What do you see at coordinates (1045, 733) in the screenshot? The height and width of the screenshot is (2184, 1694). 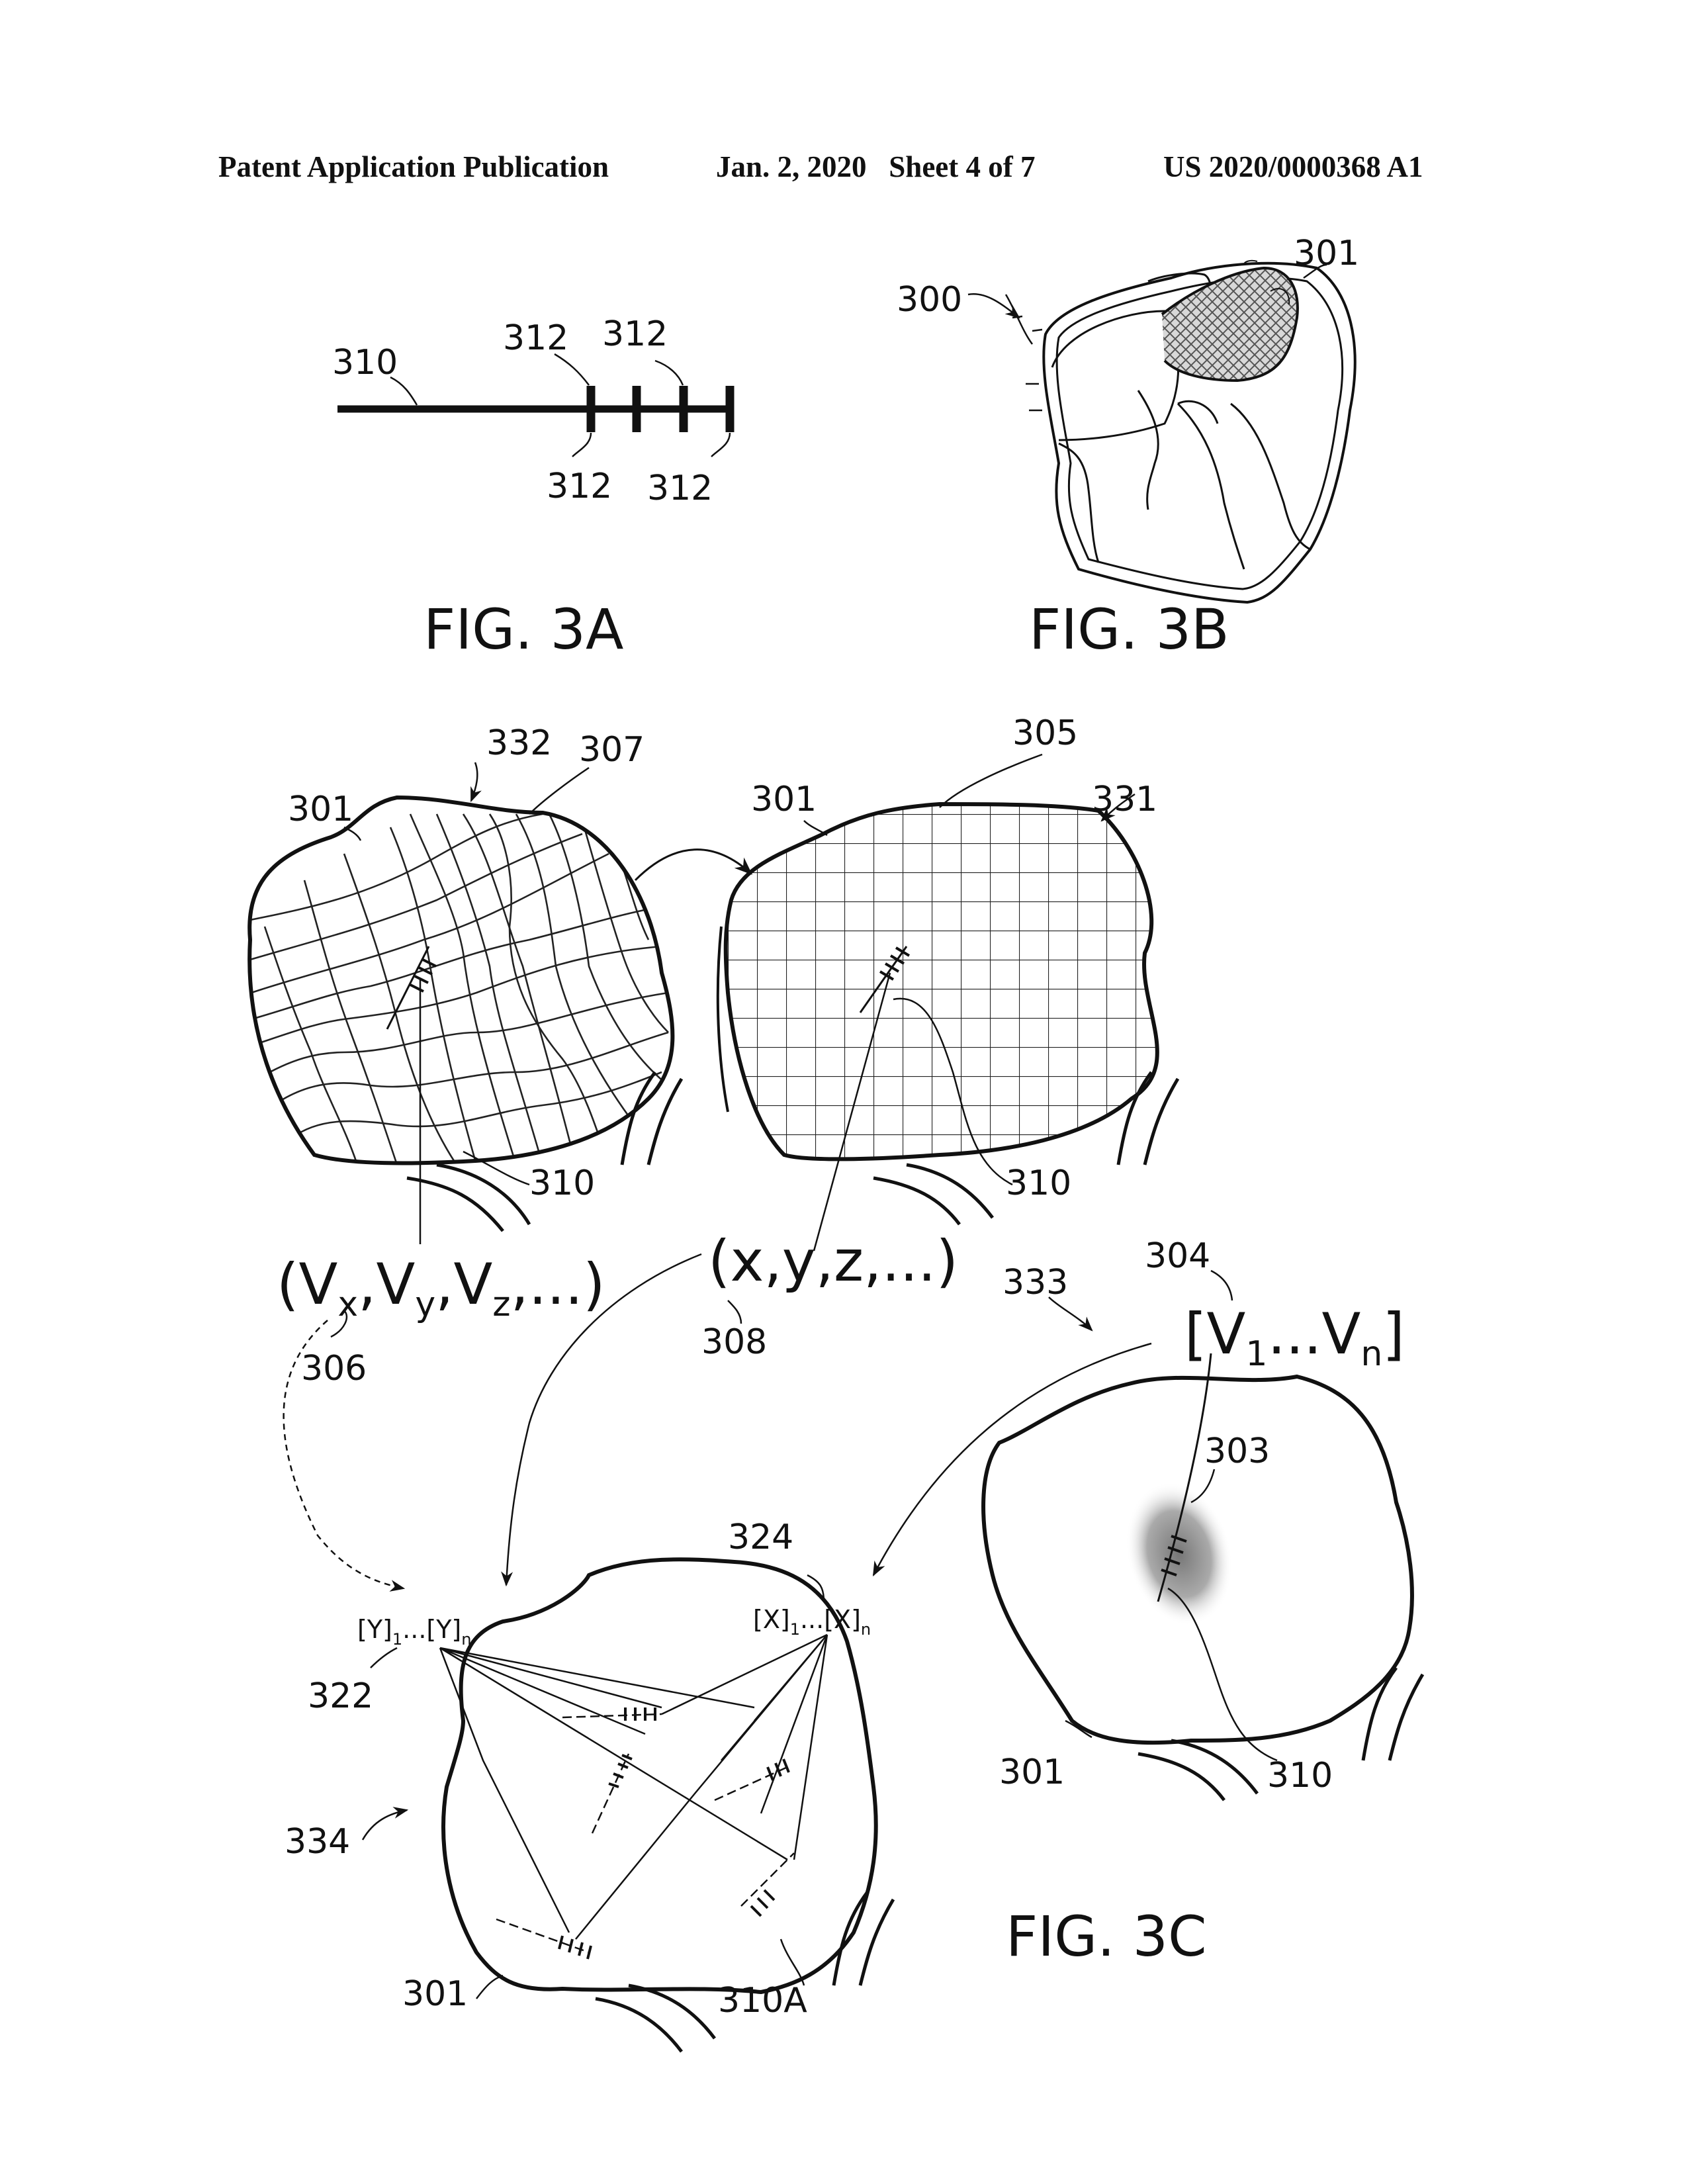 I see `ref-305: 305` at bounding box center [1045, 733].